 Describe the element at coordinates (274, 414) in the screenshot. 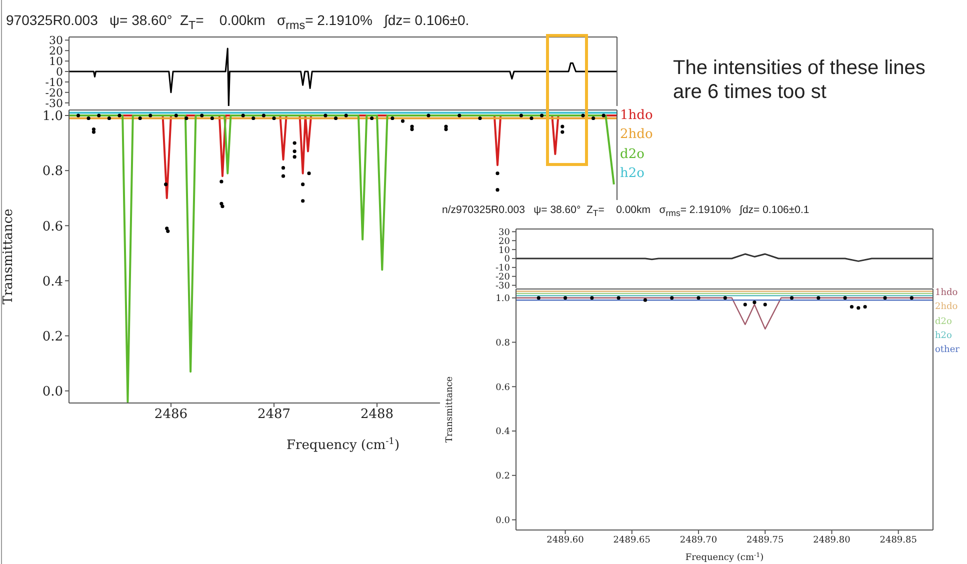

I see `x-tick-label: 2487` at that location.